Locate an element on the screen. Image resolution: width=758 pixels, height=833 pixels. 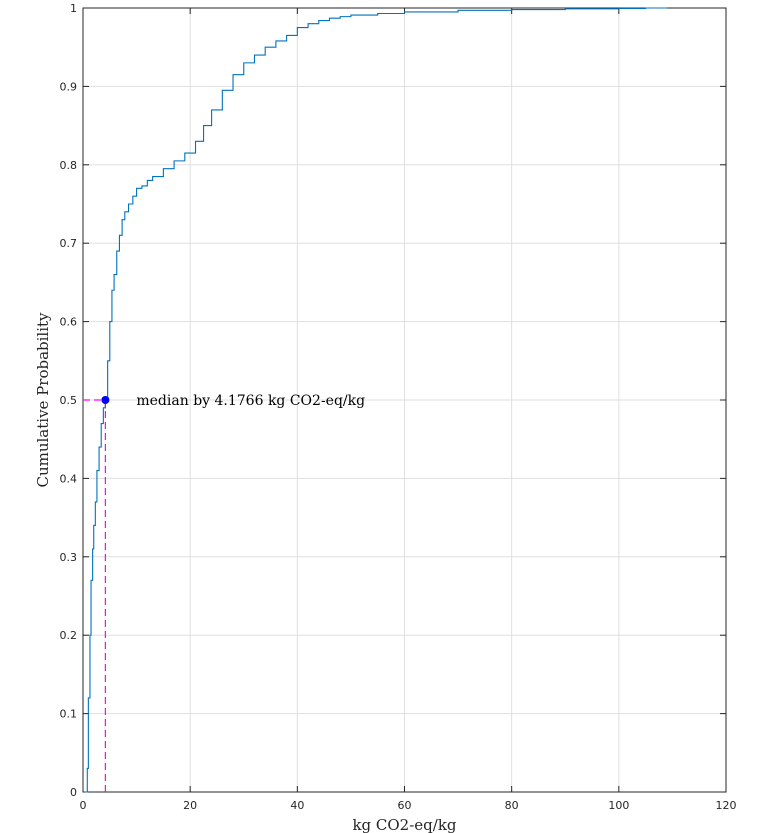
x-tick-label: 120 is located at coordinates (726, 805).